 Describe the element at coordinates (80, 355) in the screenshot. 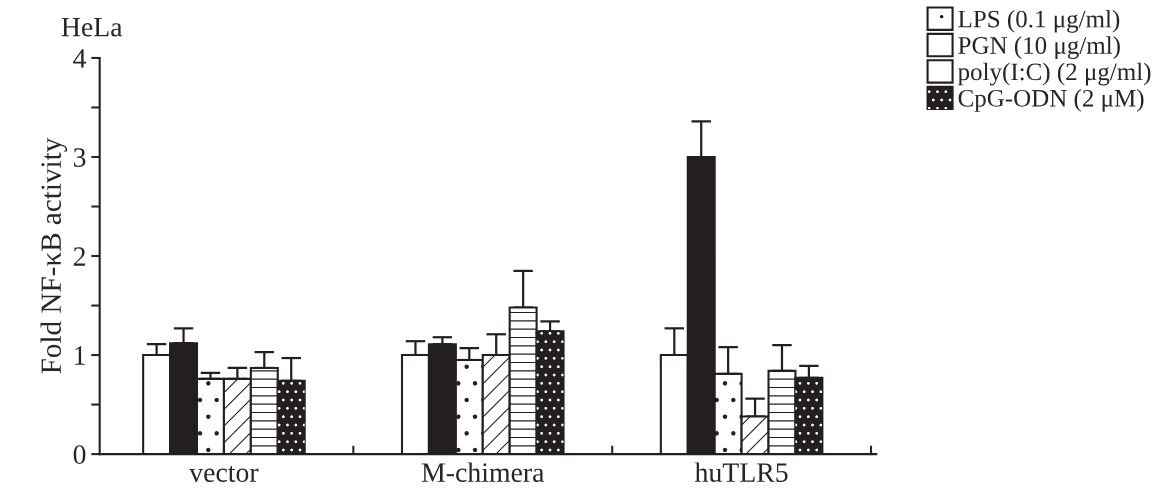

I see `y-tick-label: 1` at that location.